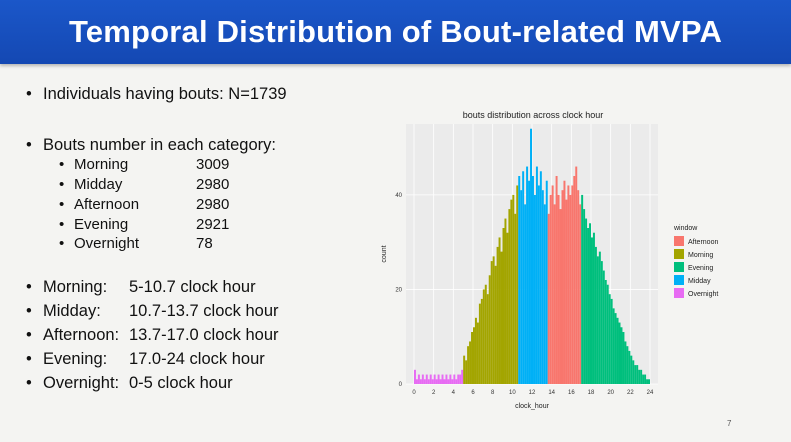 This screenshot has height=442, width=791. Describe the element at coordinates (81, 335) in the screenshot. I see `window-name: Afternoon:` at that location.